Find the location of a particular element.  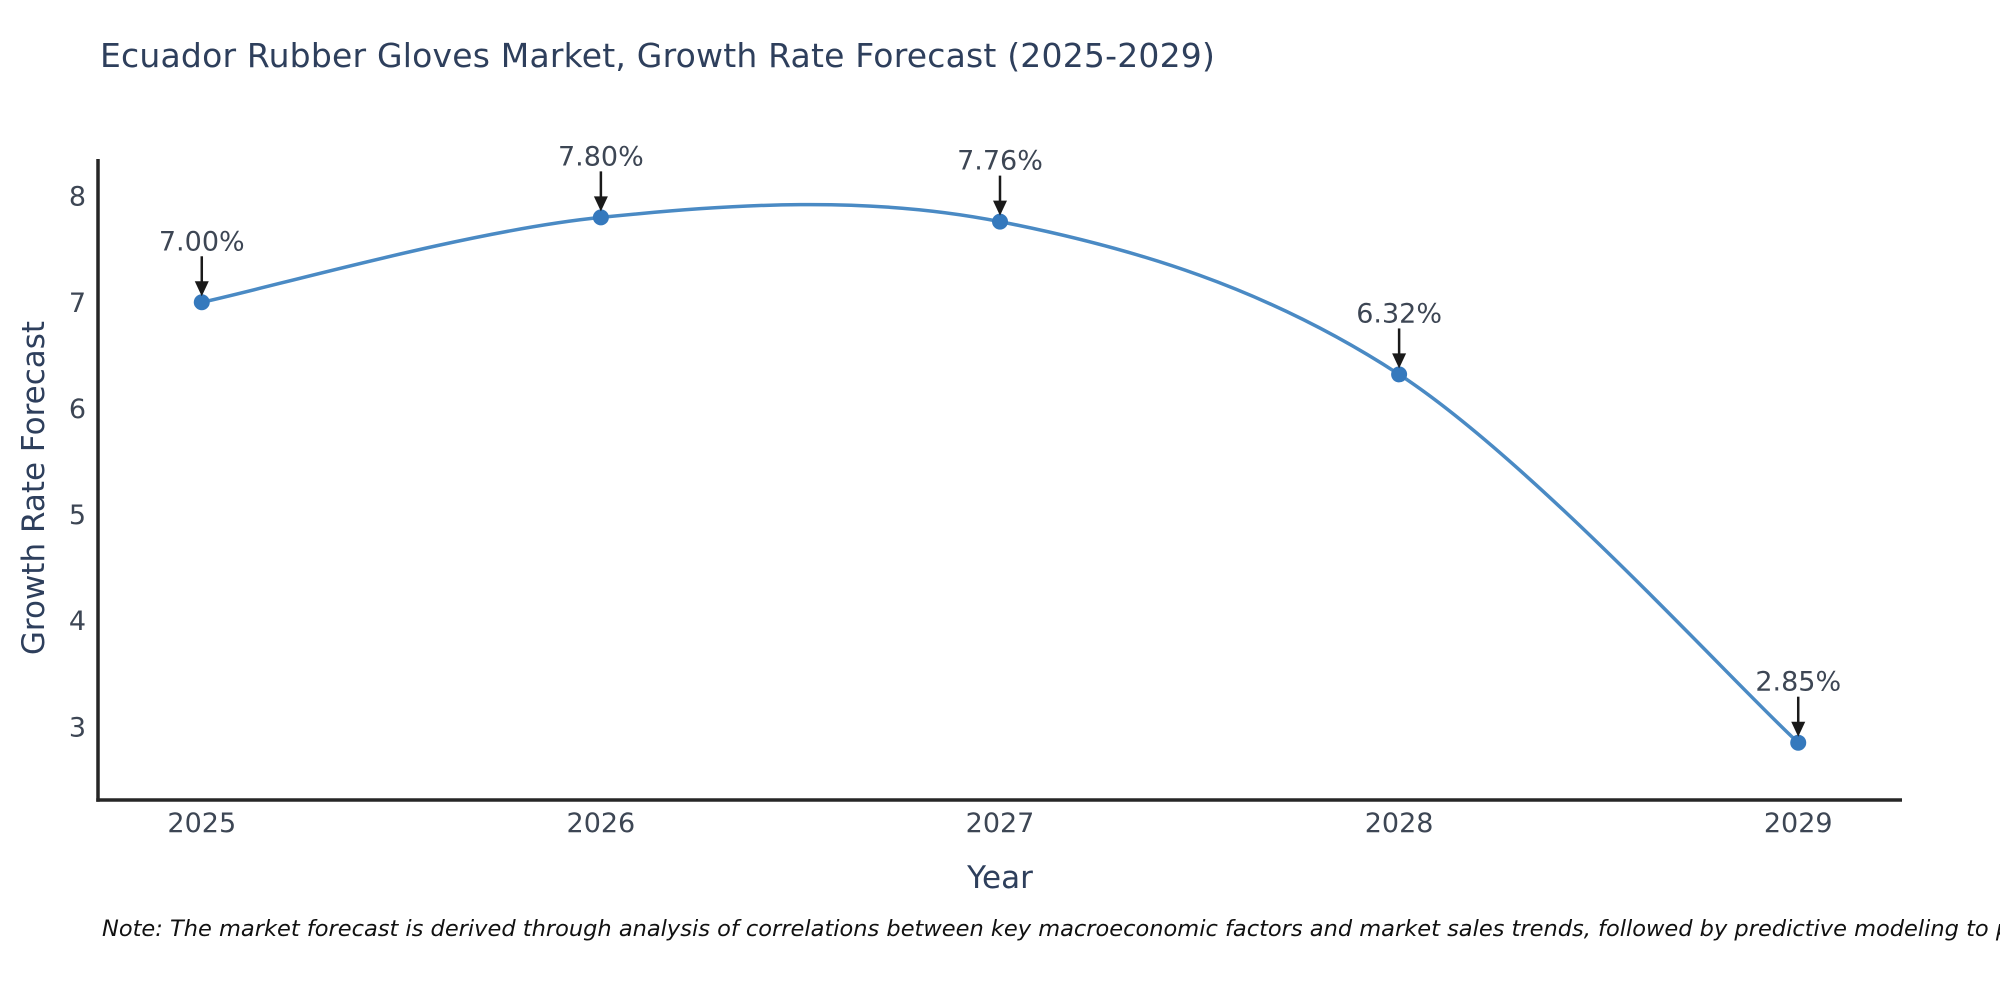

x-tick-label: 2026 is located at coordinates (601, 823).